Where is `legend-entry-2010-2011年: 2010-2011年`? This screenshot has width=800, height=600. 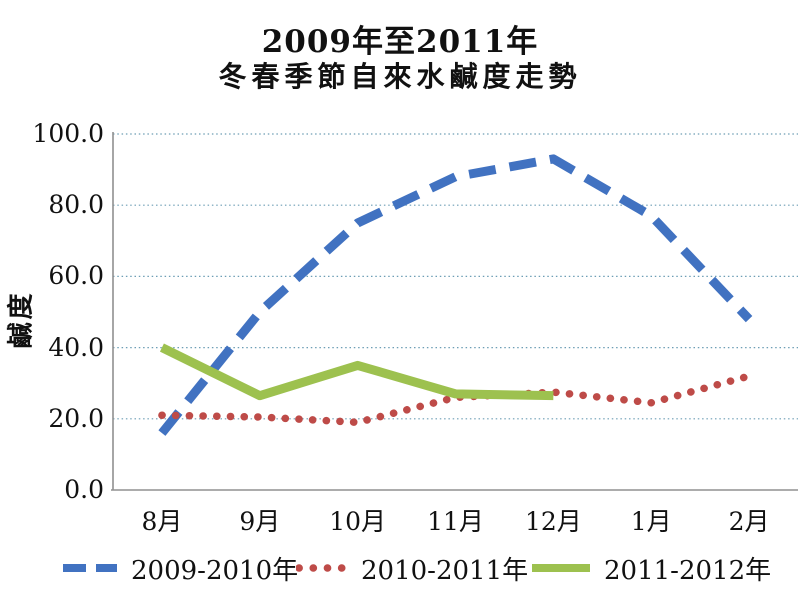
legend-entry-2010-2011年: 2010-2011年 is located at coordinates (412, 568).